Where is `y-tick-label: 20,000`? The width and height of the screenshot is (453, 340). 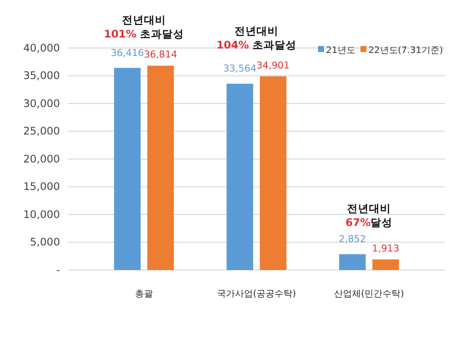
y-tick-label: 20,000 is located at coordinates (41, 159).